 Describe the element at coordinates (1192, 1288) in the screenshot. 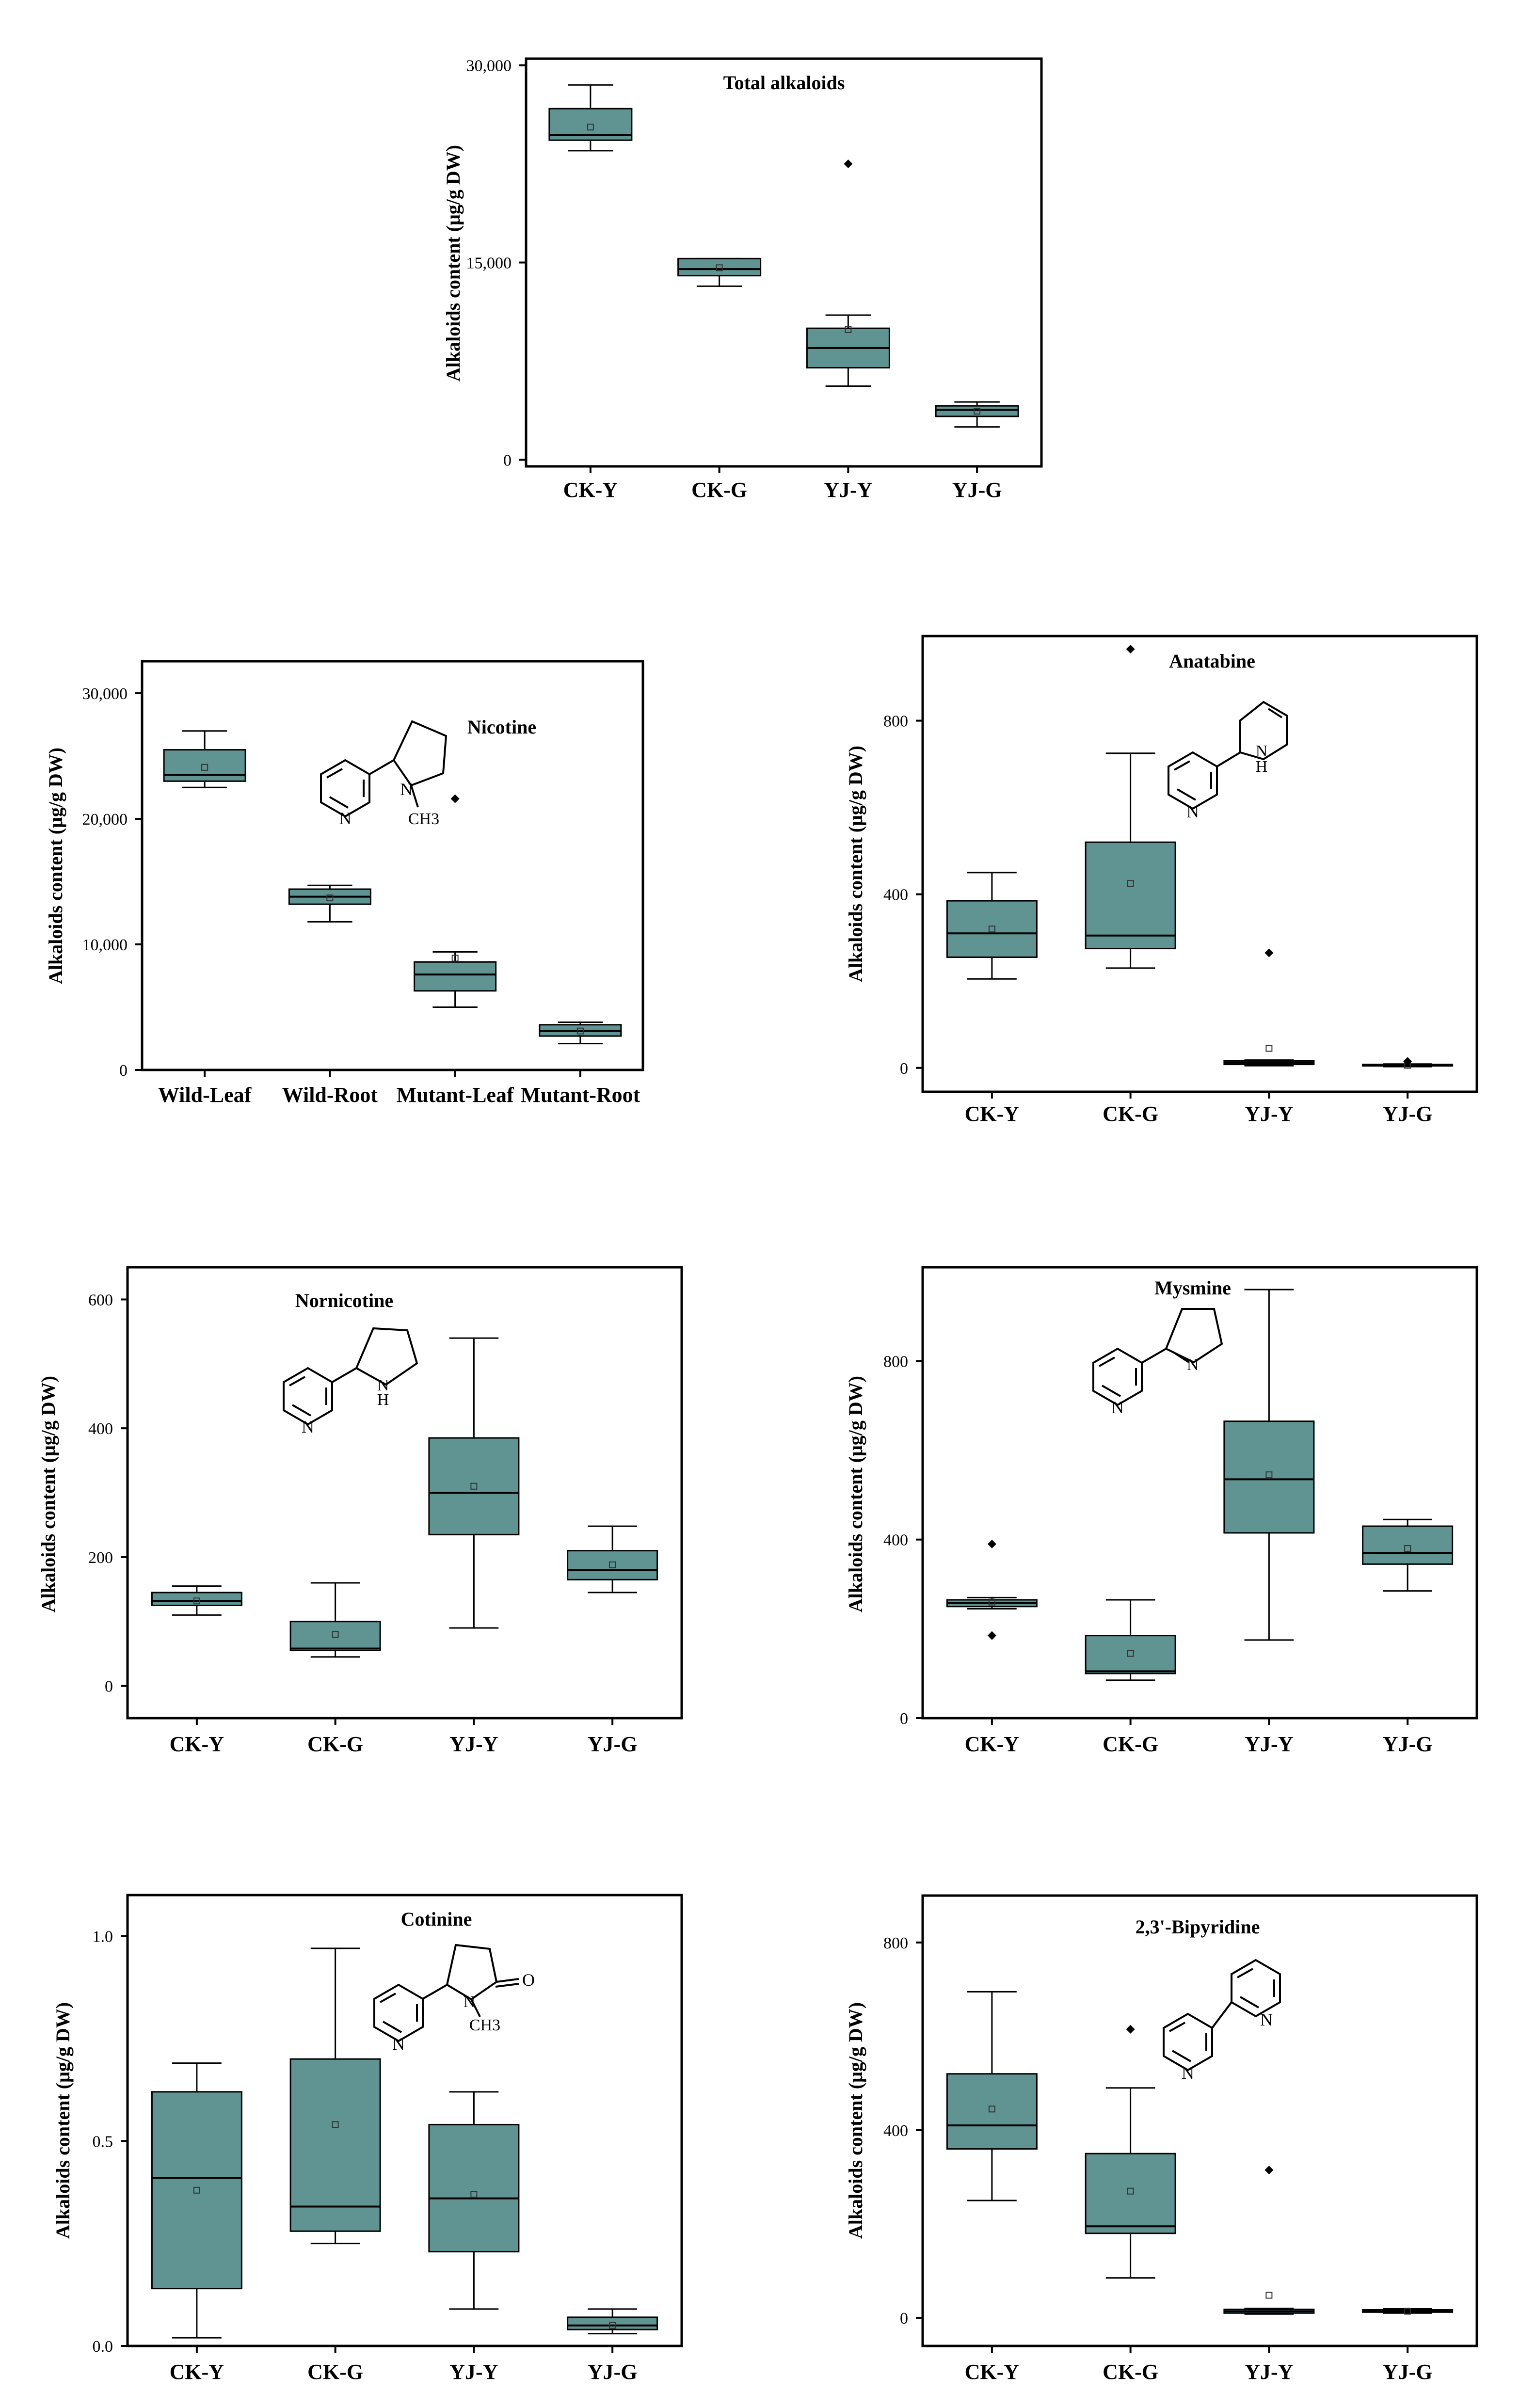

I see `chart-title: Mysmine` at that location.